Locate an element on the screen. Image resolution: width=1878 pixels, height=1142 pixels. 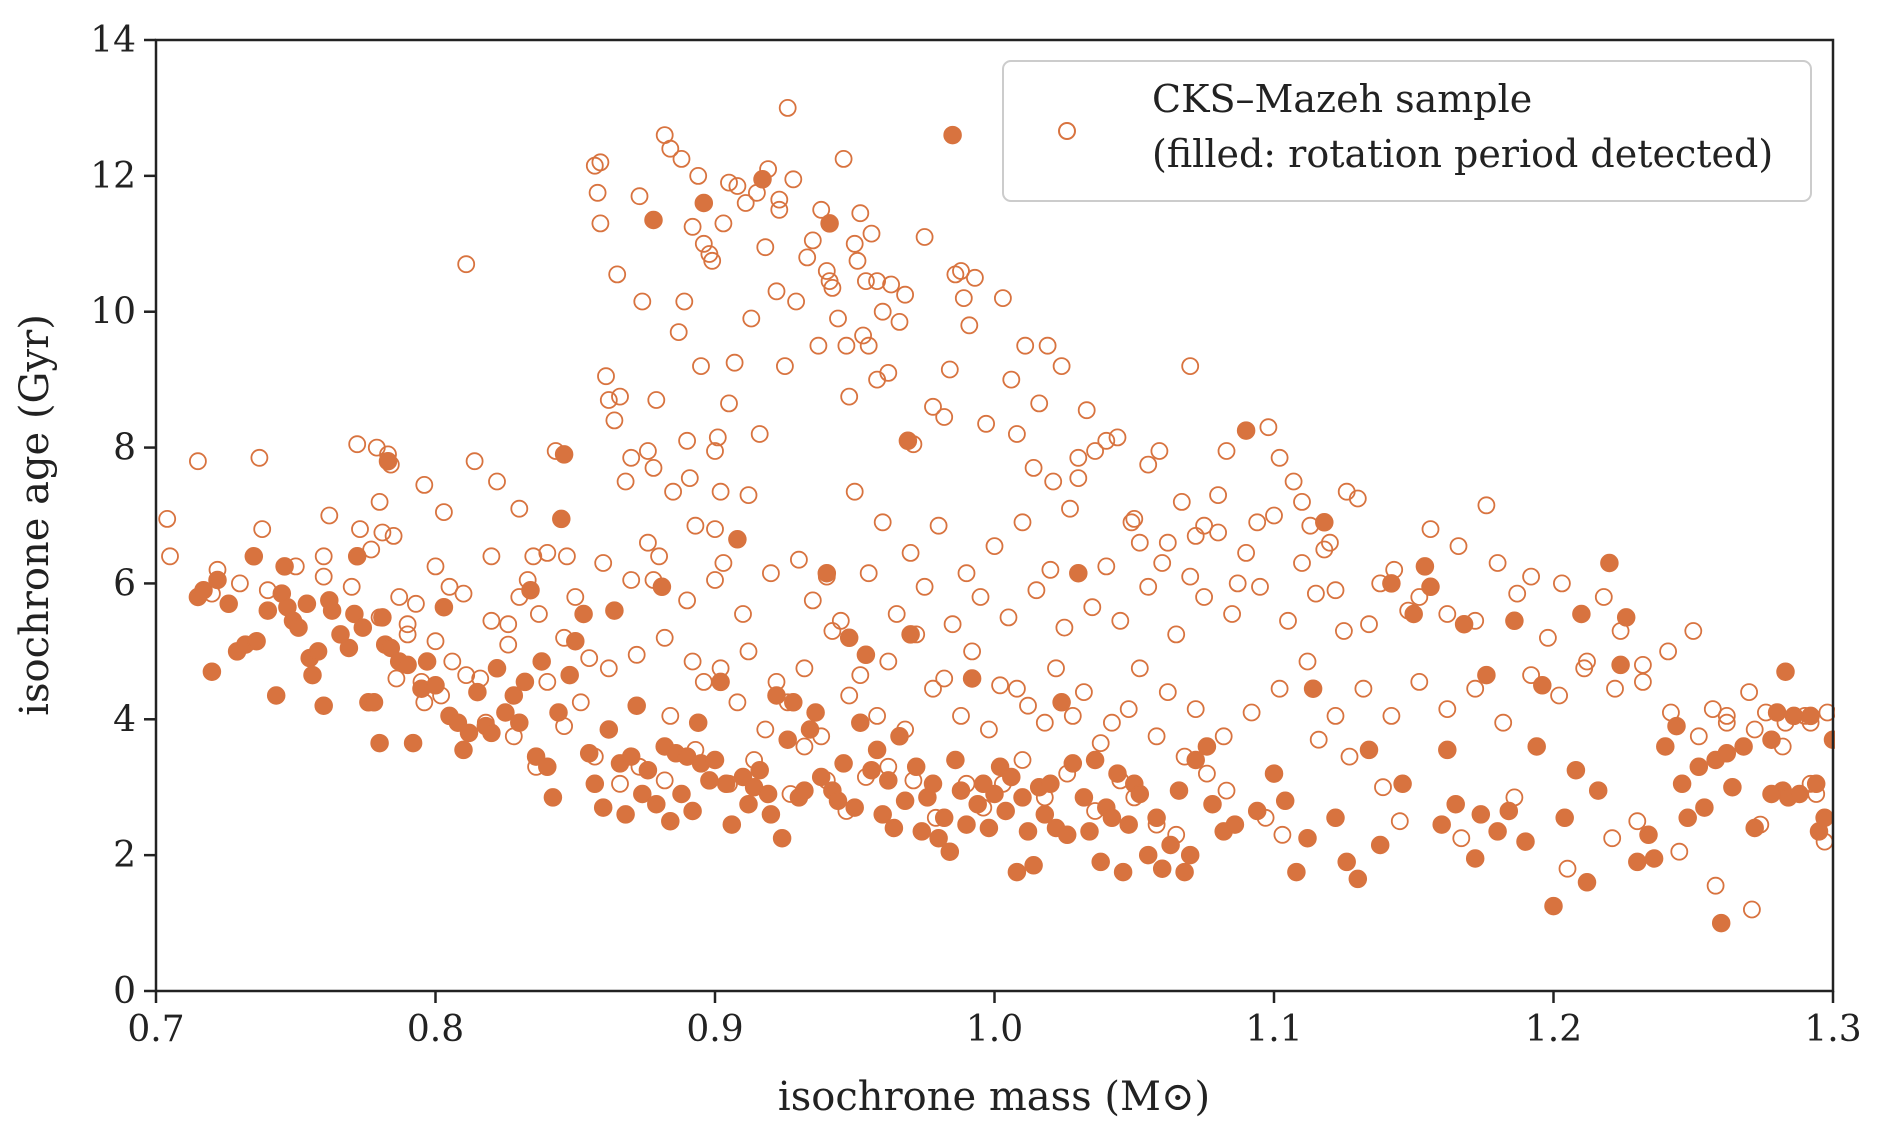
legend-line-2: (filled: rotation period detected) is located at coordinates (1462, 154).